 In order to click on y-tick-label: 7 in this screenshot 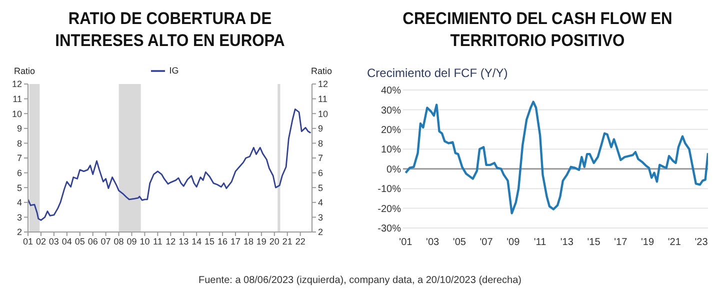, I will do `click(19, 158)`.